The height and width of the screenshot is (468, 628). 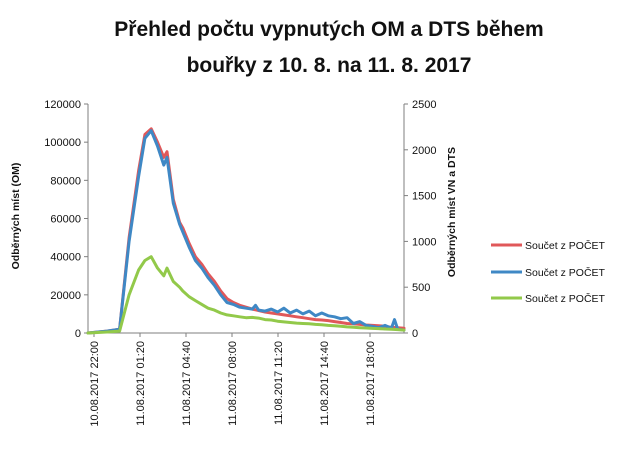 What do you see at coordinates (65, 258) in the screenshot?
I see `y-left-tick-label: 40000` at bounding box center [65, 258].